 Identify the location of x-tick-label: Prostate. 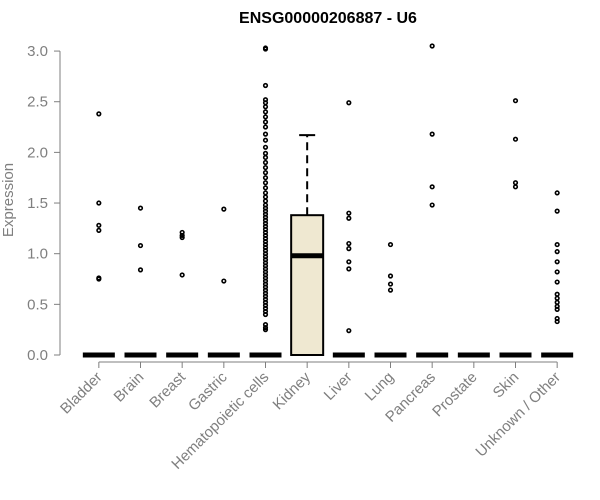
(455, 395).